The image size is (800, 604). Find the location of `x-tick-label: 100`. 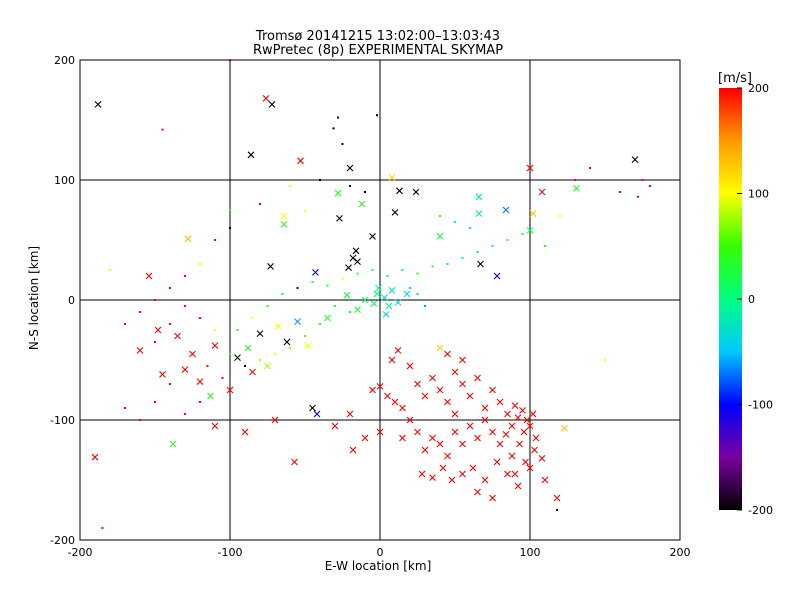

x-tick-label: 100 is located at coordinates (530, 552).